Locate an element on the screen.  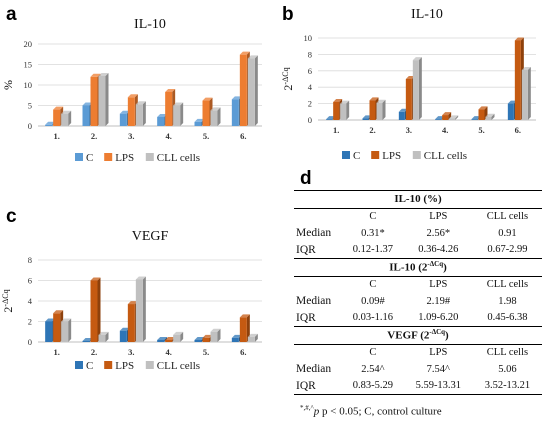
y-tick-label: 4 is located at coordinates (310, 87).